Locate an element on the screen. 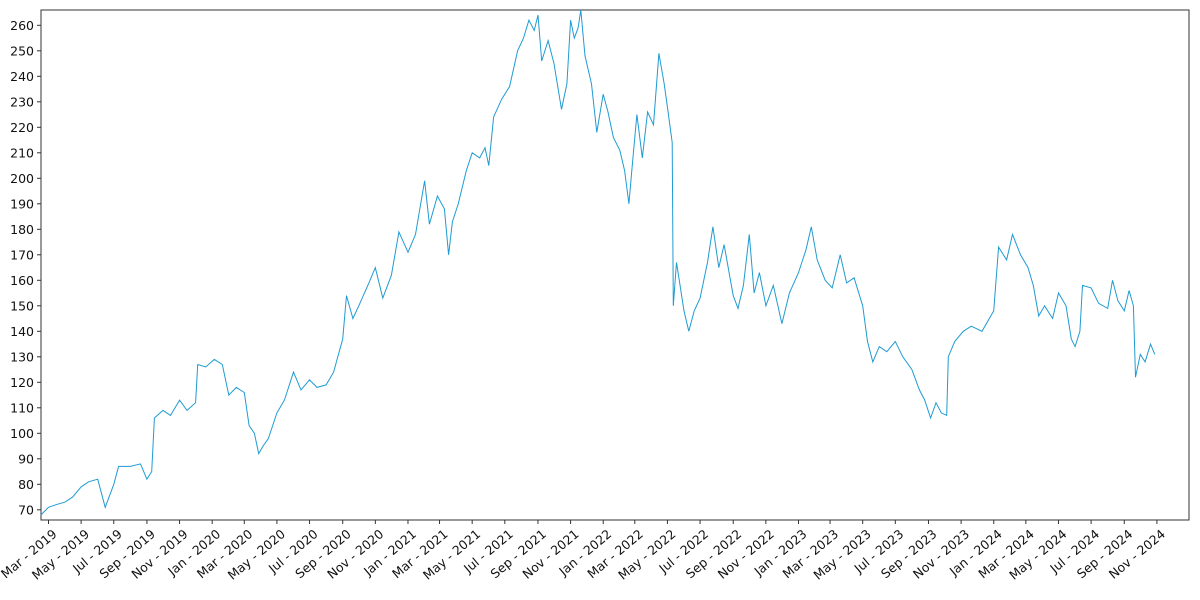 Image resolution: width=1200 pixels, height=600 pixels. y-tick-label: 240 is located at coordinates (22, 76).